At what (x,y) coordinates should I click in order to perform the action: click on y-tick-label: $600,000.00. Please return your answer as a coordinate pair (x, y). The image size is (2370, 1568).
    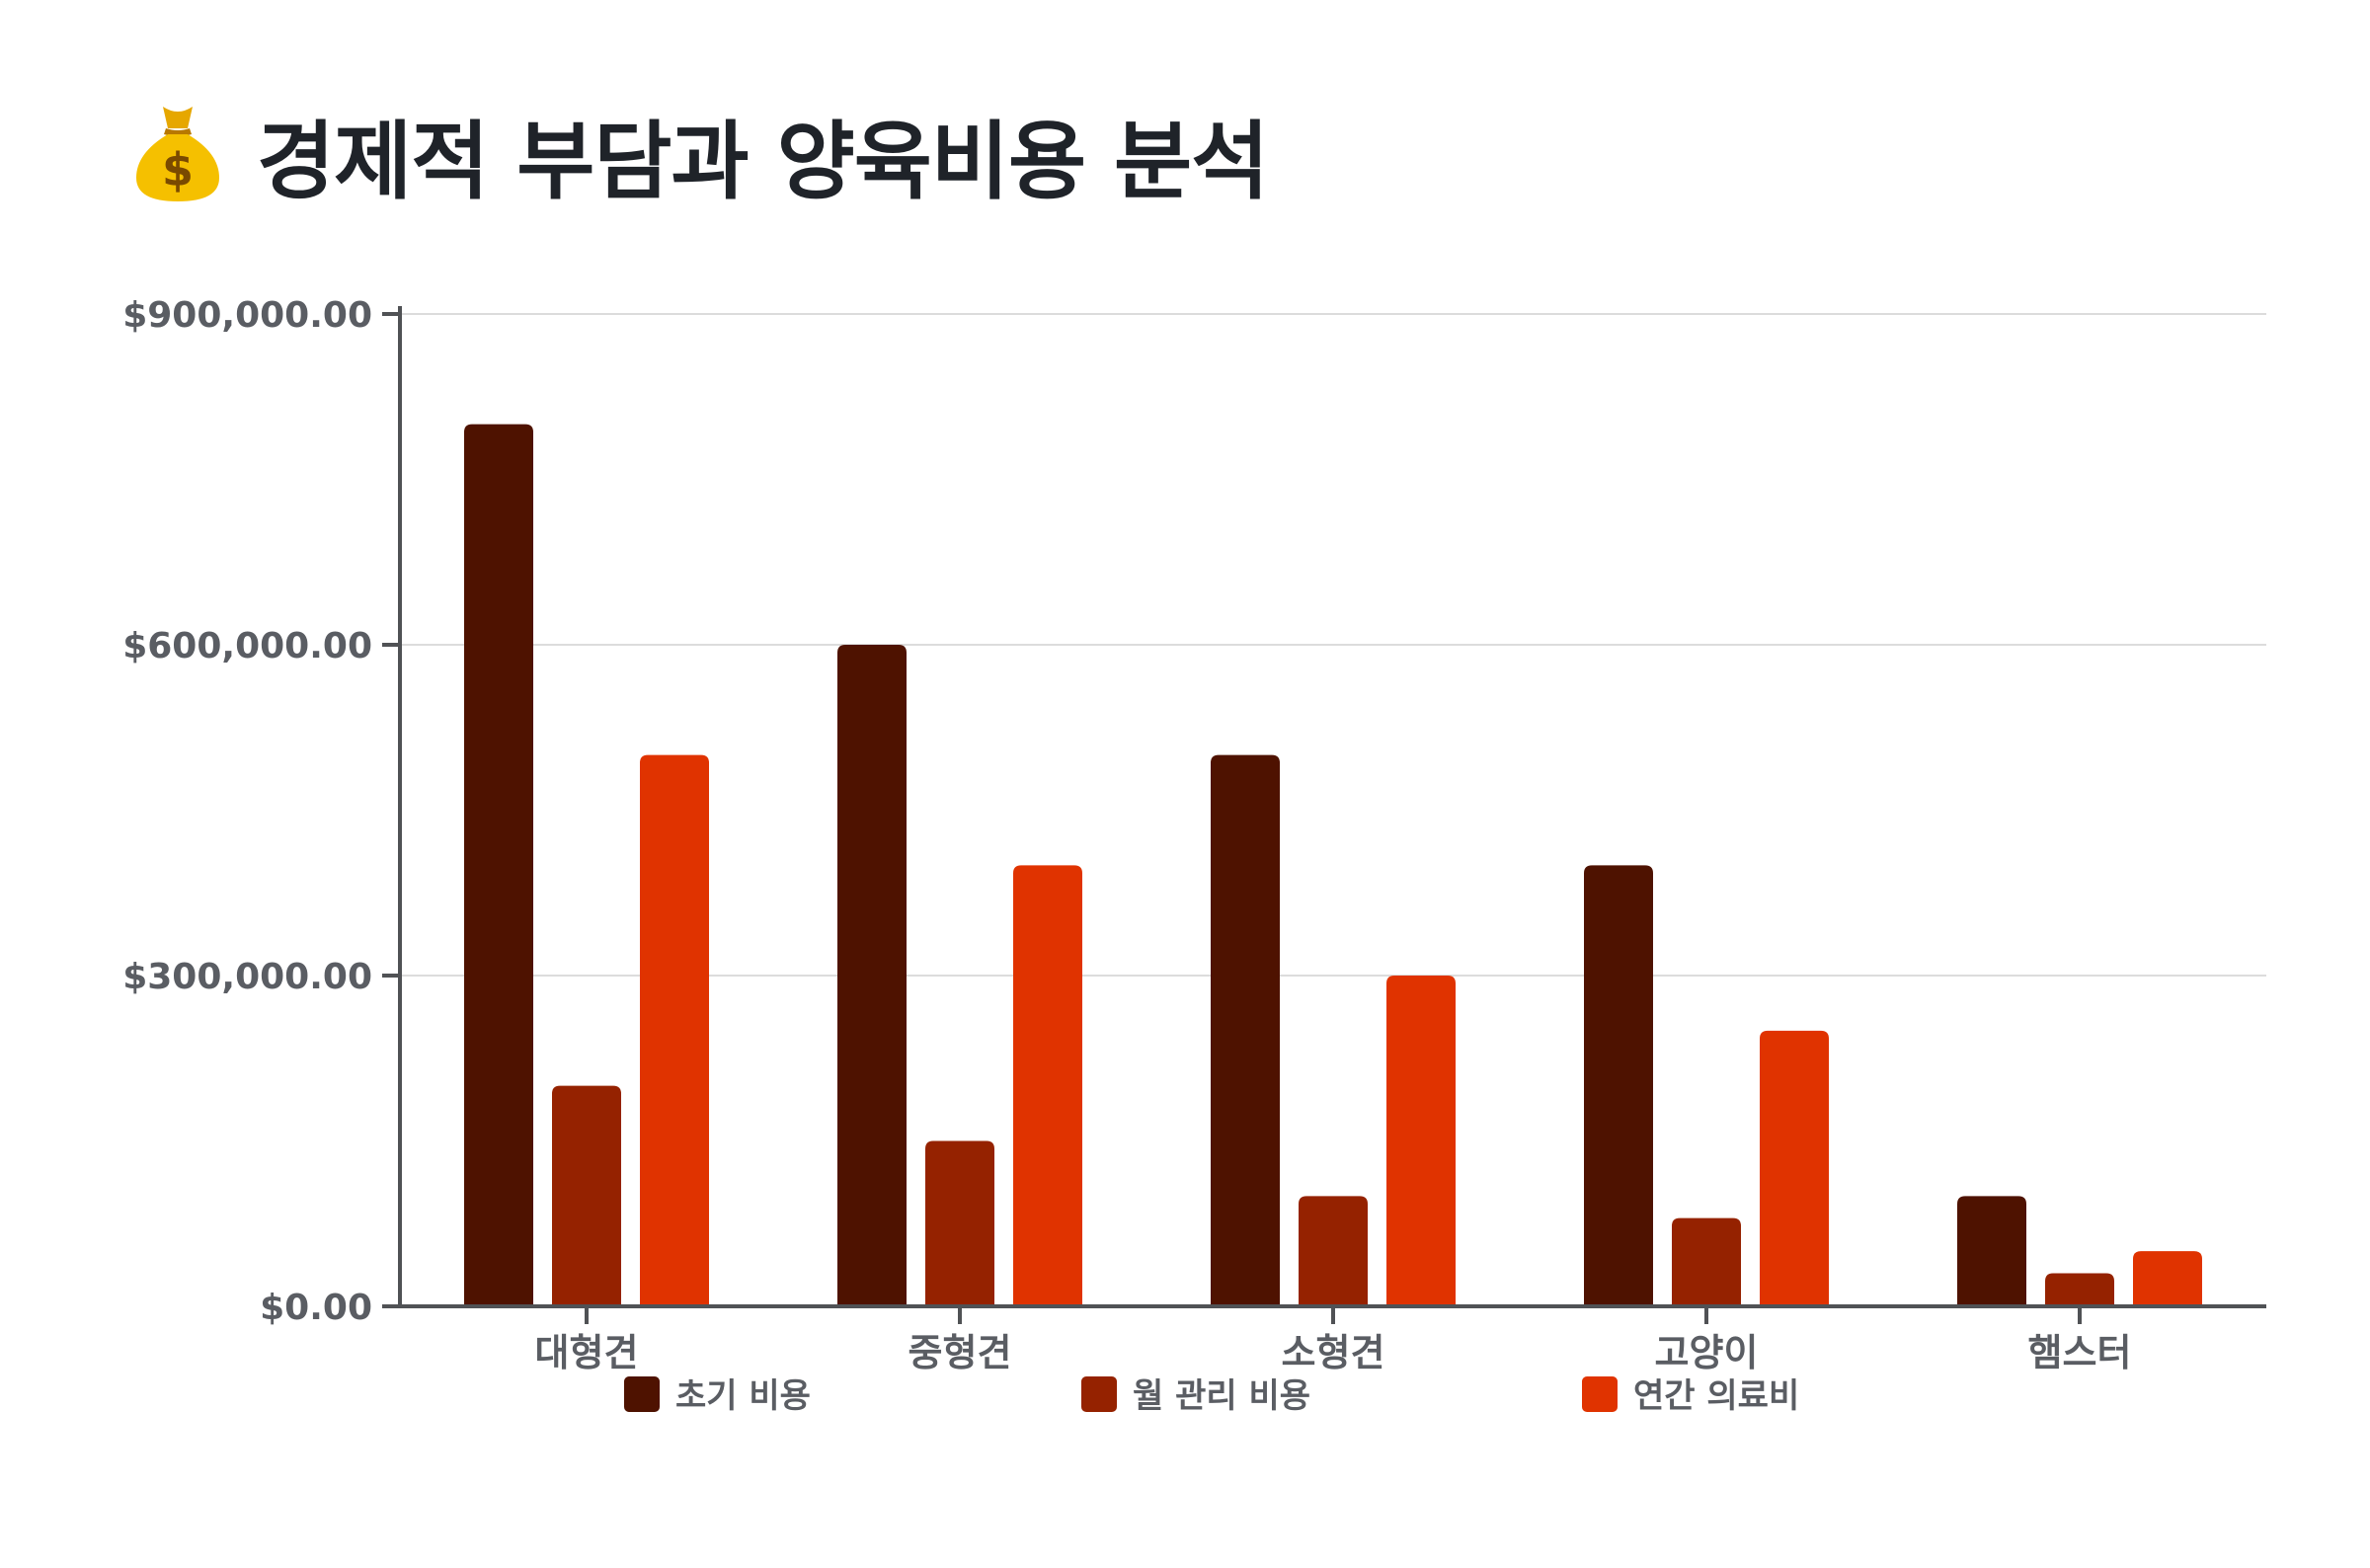
    Looking at the image, I should click on (247, 646).